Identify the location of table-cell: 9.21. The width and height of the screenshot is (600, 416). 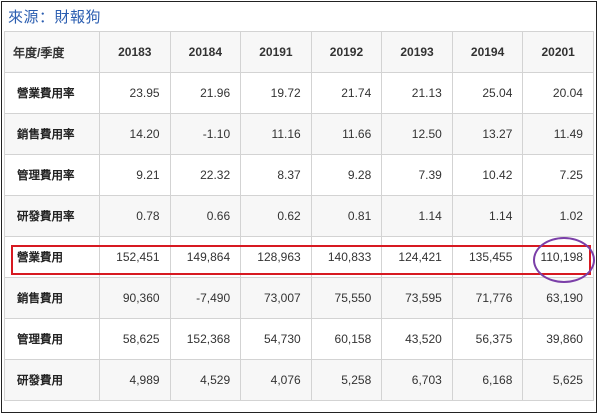
(135, 175).